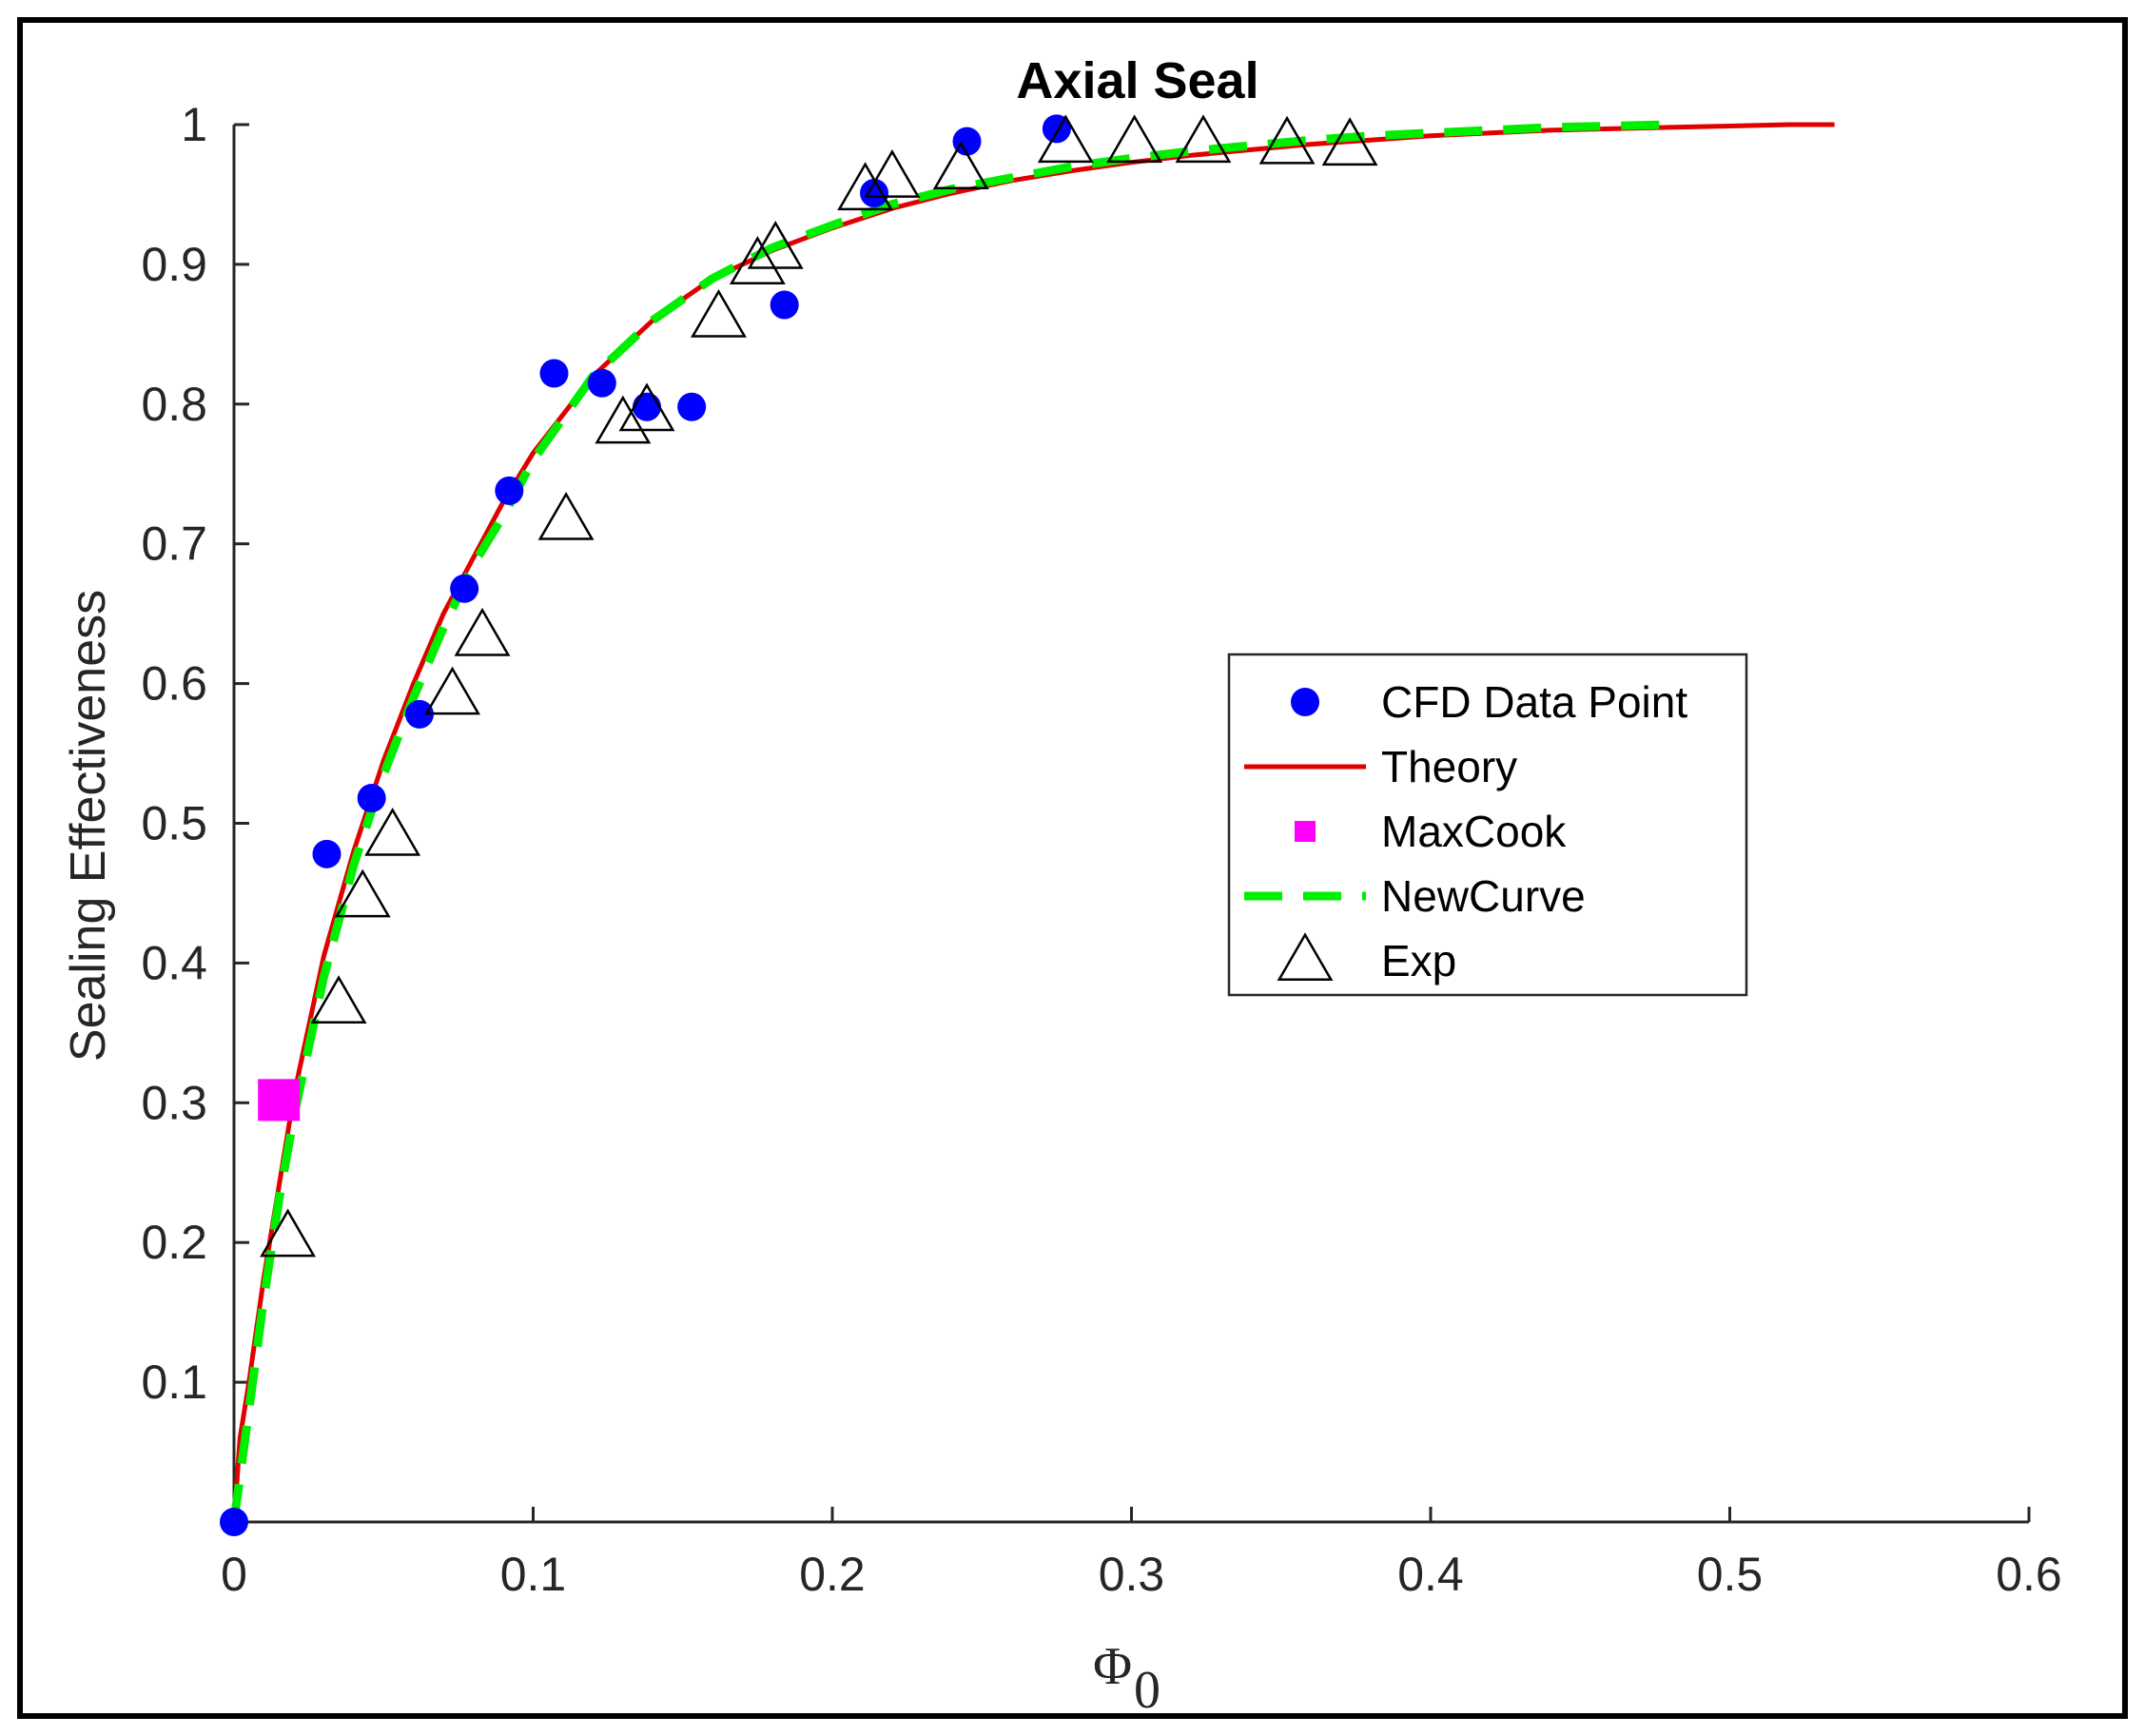 The image size is (2145, 1736). What do you see at coordinates (174, 1102) in the screenshot?
I see `y-tick-label: 0.3` at bounding box center [174, 1102].